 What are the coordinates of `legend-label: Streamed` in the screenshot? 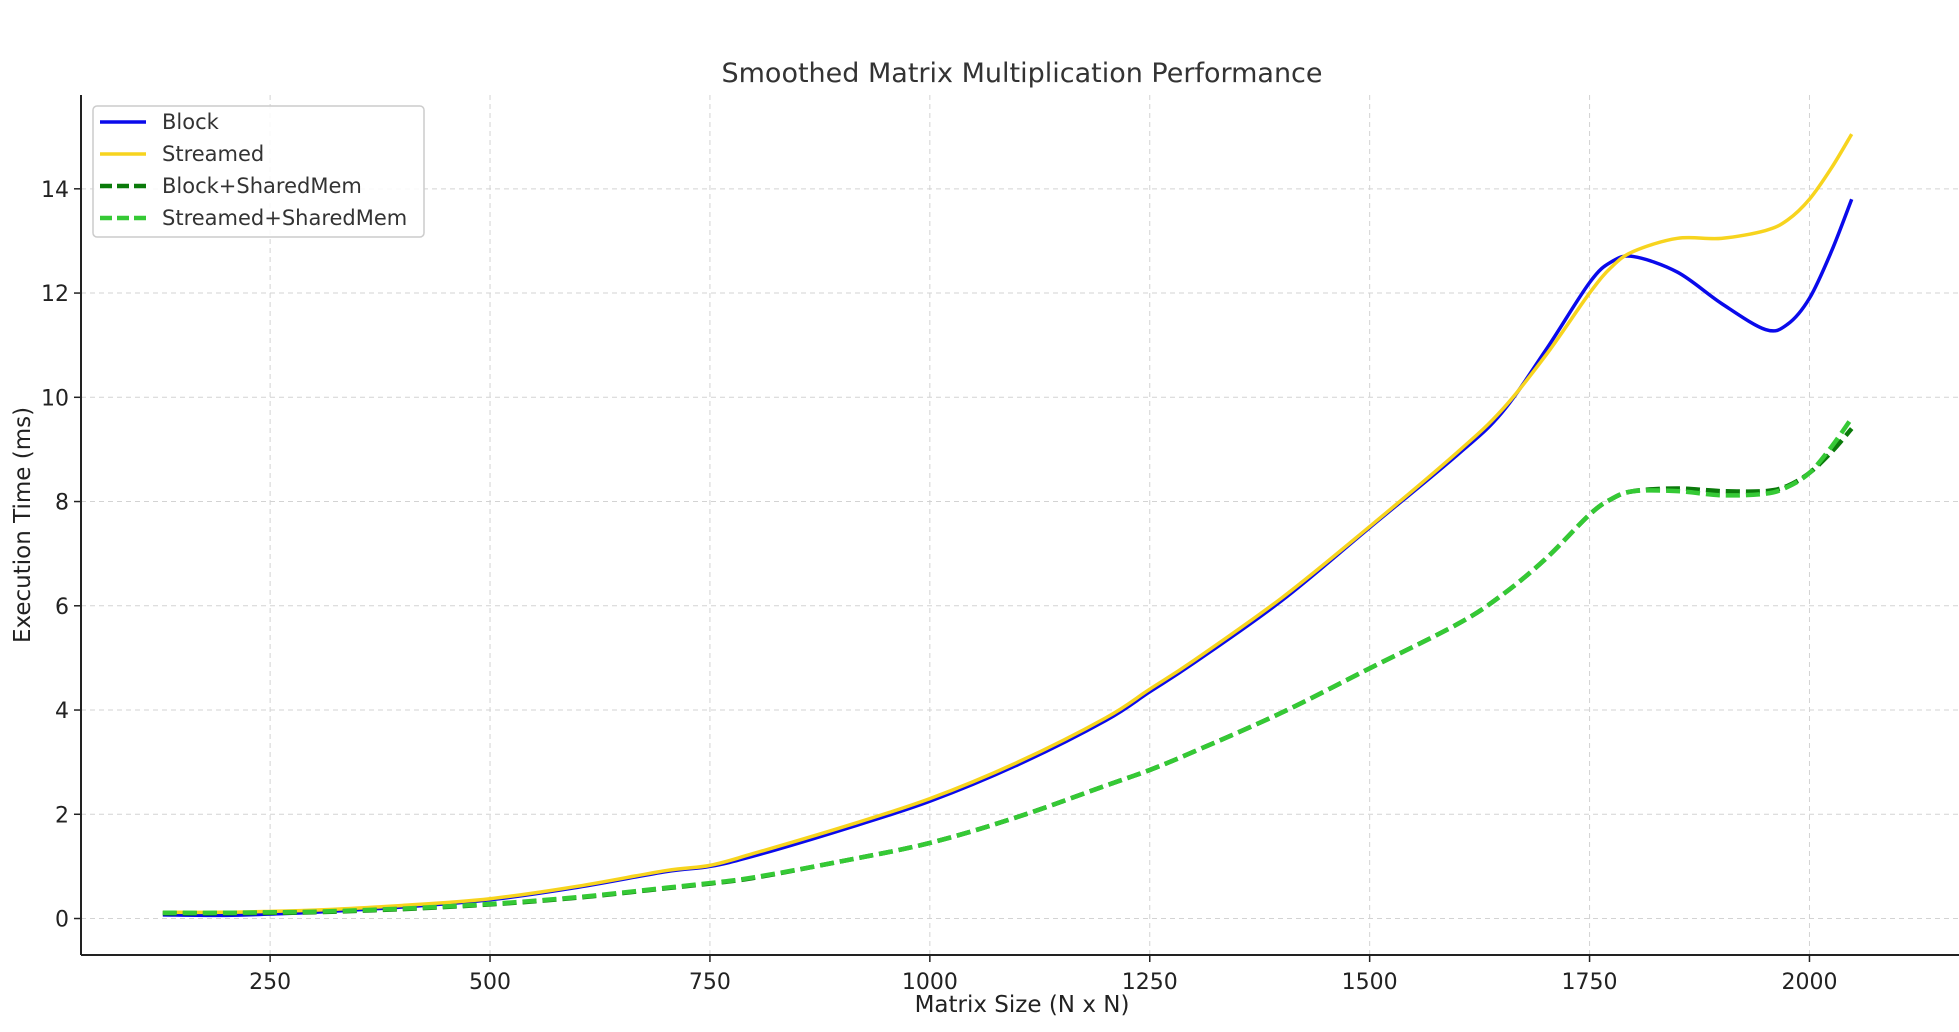 It's located at (213, 154).